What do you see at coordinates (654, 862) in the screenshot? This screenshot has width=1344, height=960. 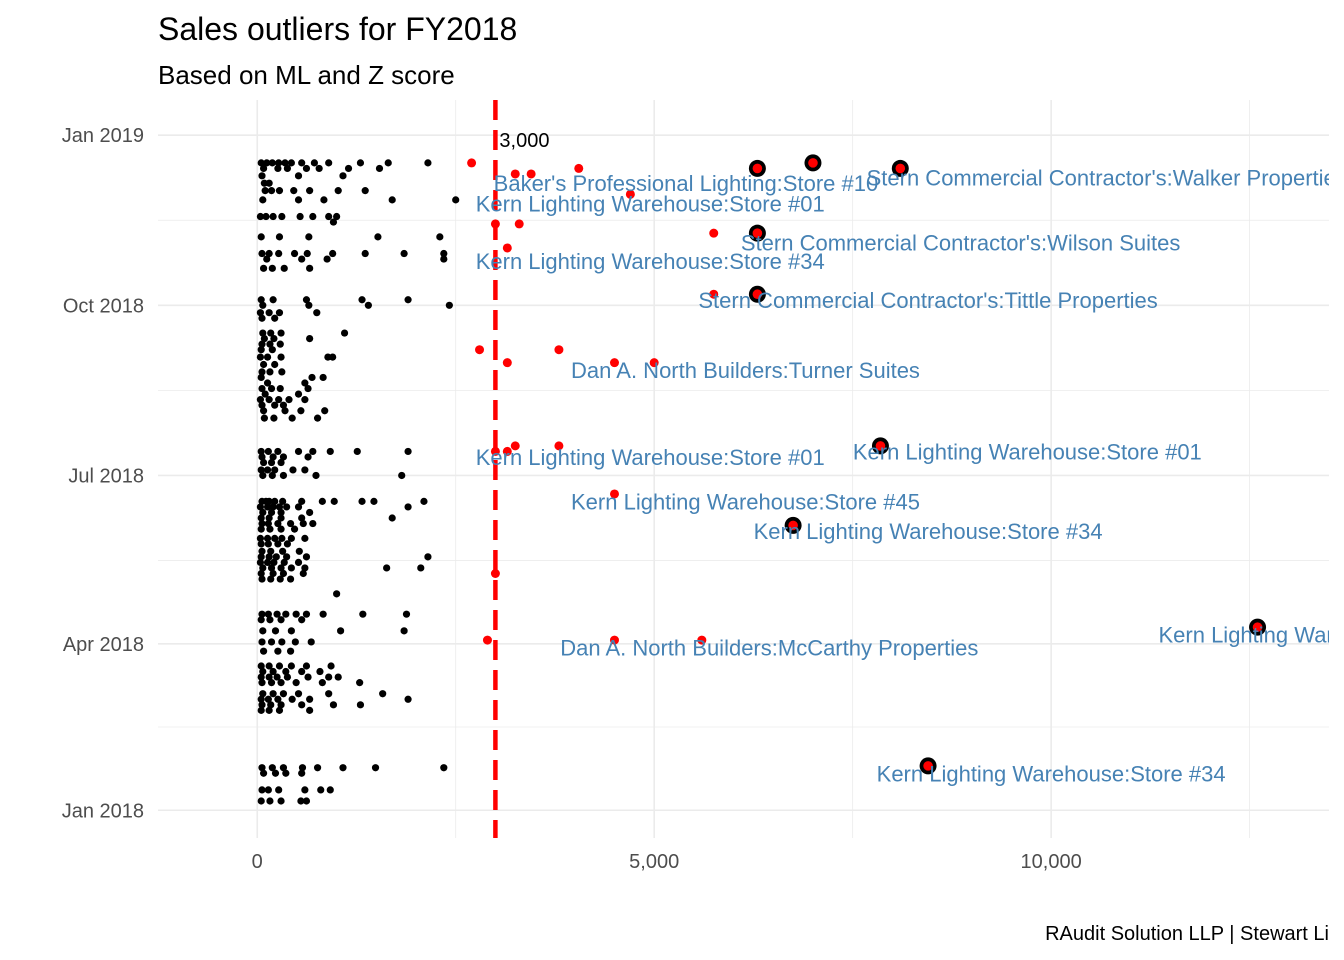 I see `x-tick-label: 5,000` at bounding box center [654, 862].